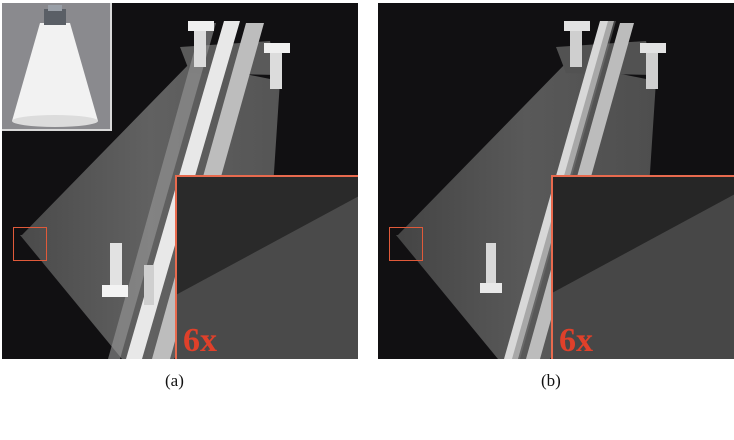 Image resolution: width=734 pixels, height=440 pixels. Describe the element at coordinates (174, 380) in the screenshot. I see `caption-a: (a)` at that location.